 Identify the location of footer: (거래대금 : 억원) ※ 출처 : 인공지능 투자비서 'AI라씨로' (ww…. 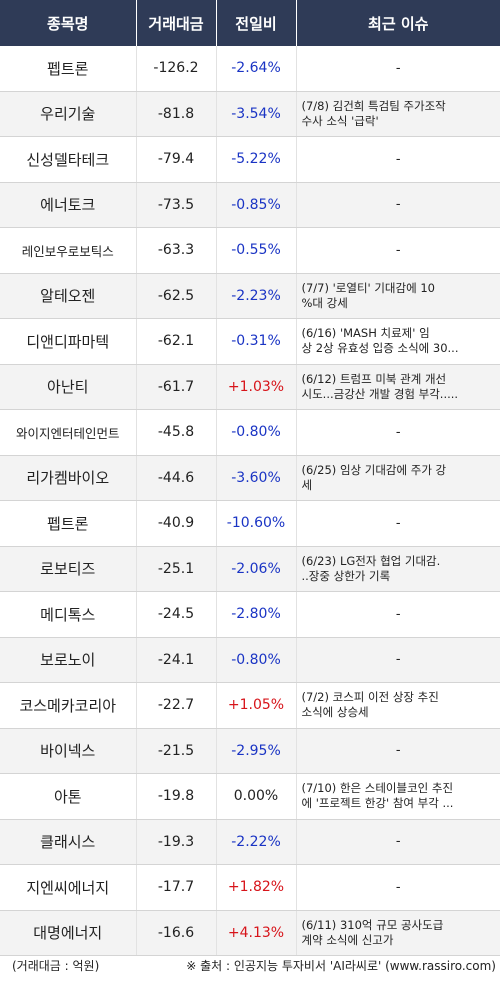
(250, 966).